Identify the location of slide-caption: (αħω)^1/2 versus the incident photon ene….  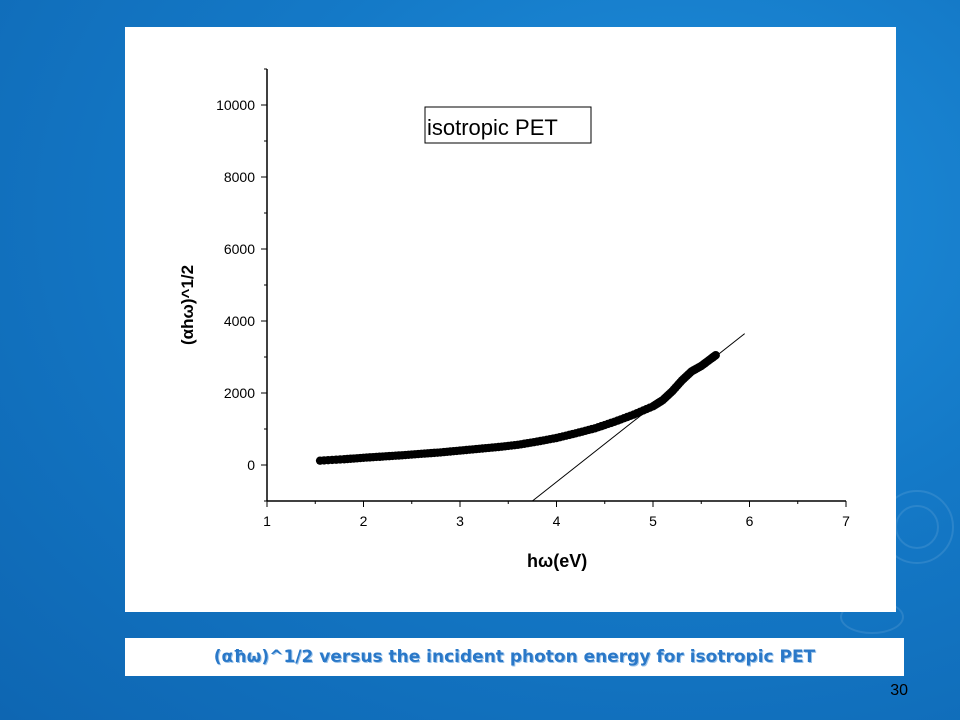
(514, 657).